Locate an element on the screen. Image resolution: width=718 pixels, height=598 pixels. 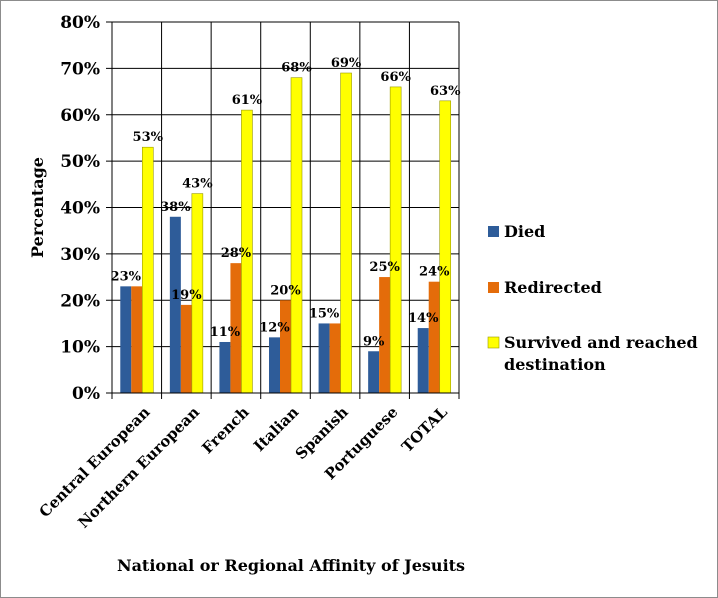
data-label: 23% is located at coordinates (126, 276).